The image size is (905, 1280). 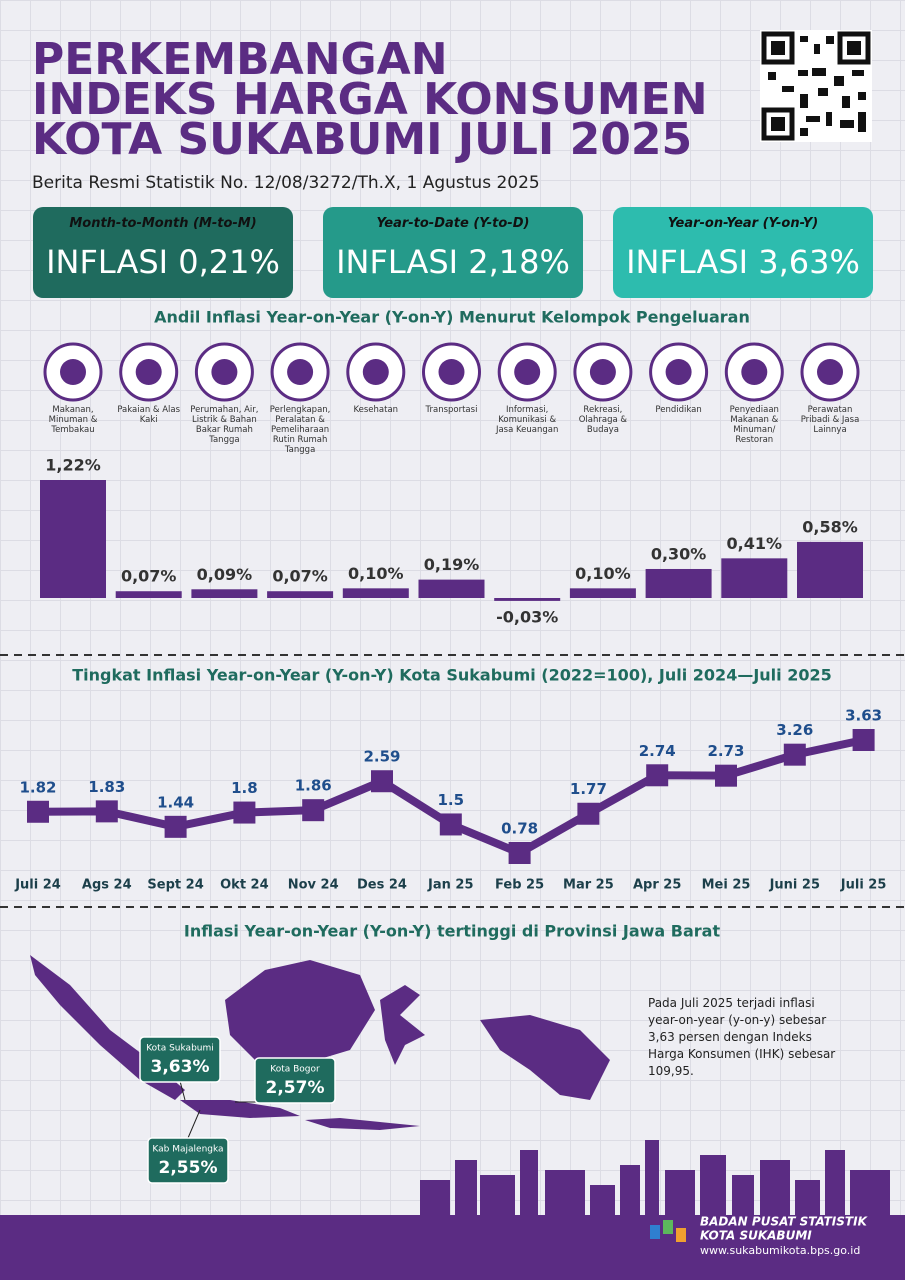 I want to click on footer-org: BADAN PUSAT STATISTIK, so click(x=784, y=1222).